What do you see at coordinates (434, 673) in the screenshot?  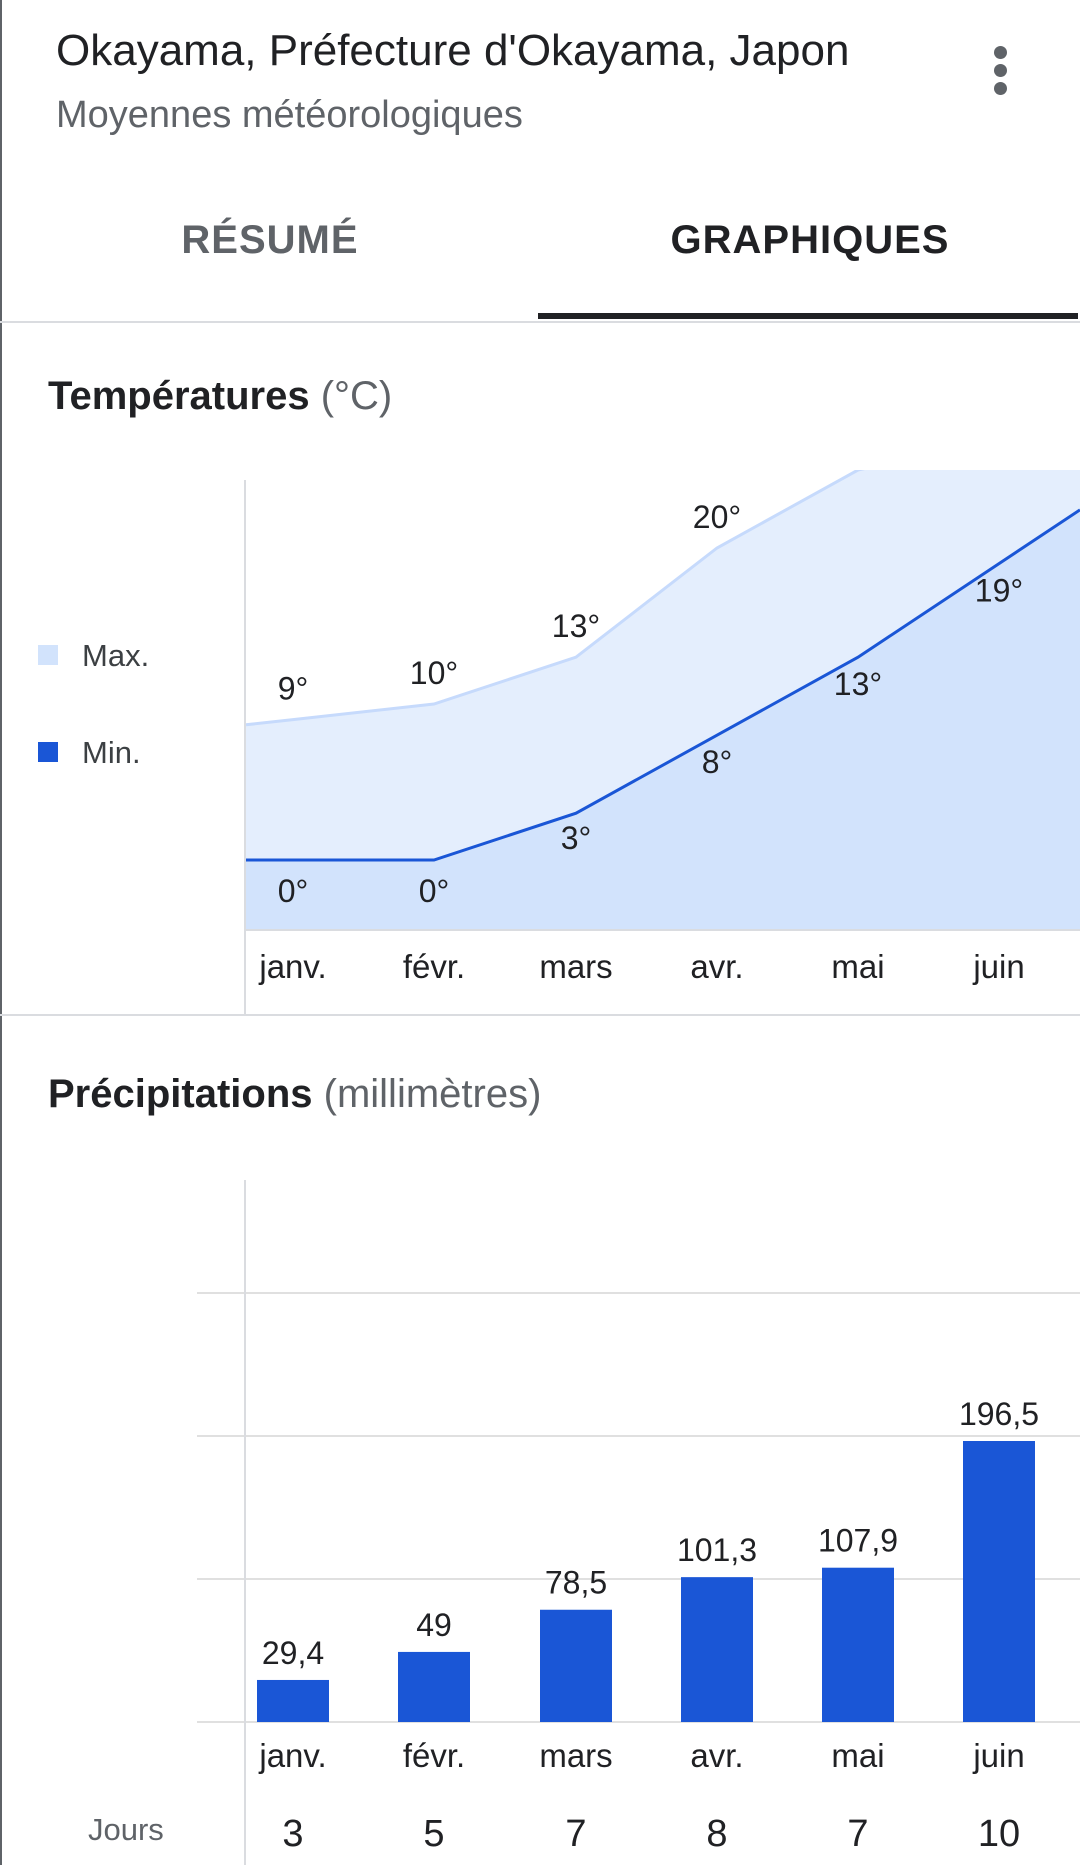 I see `max-temp-label: 10°` at bounding box center [434, 673].